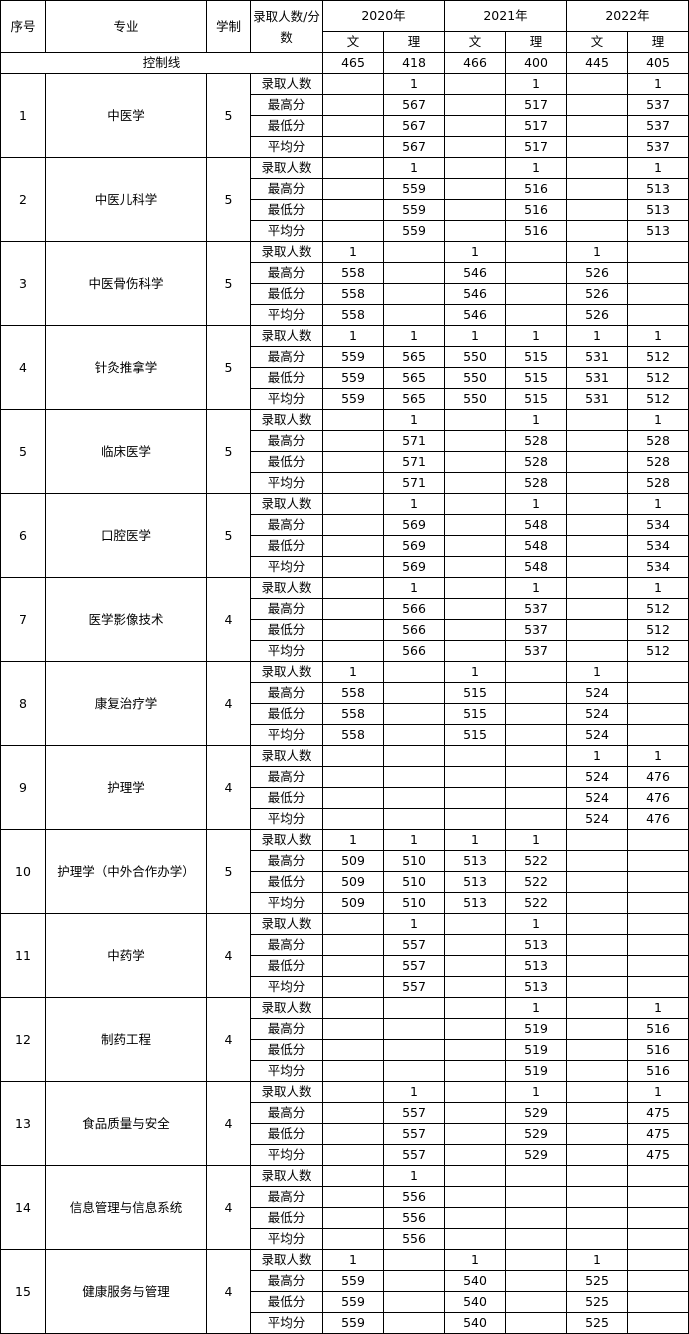 The height and width of the screenshot is (1334, 689). What do you see at coordinates (414, 903) in the screenshot?
I see `score-cell: 510` at bounding box center [414, 903].